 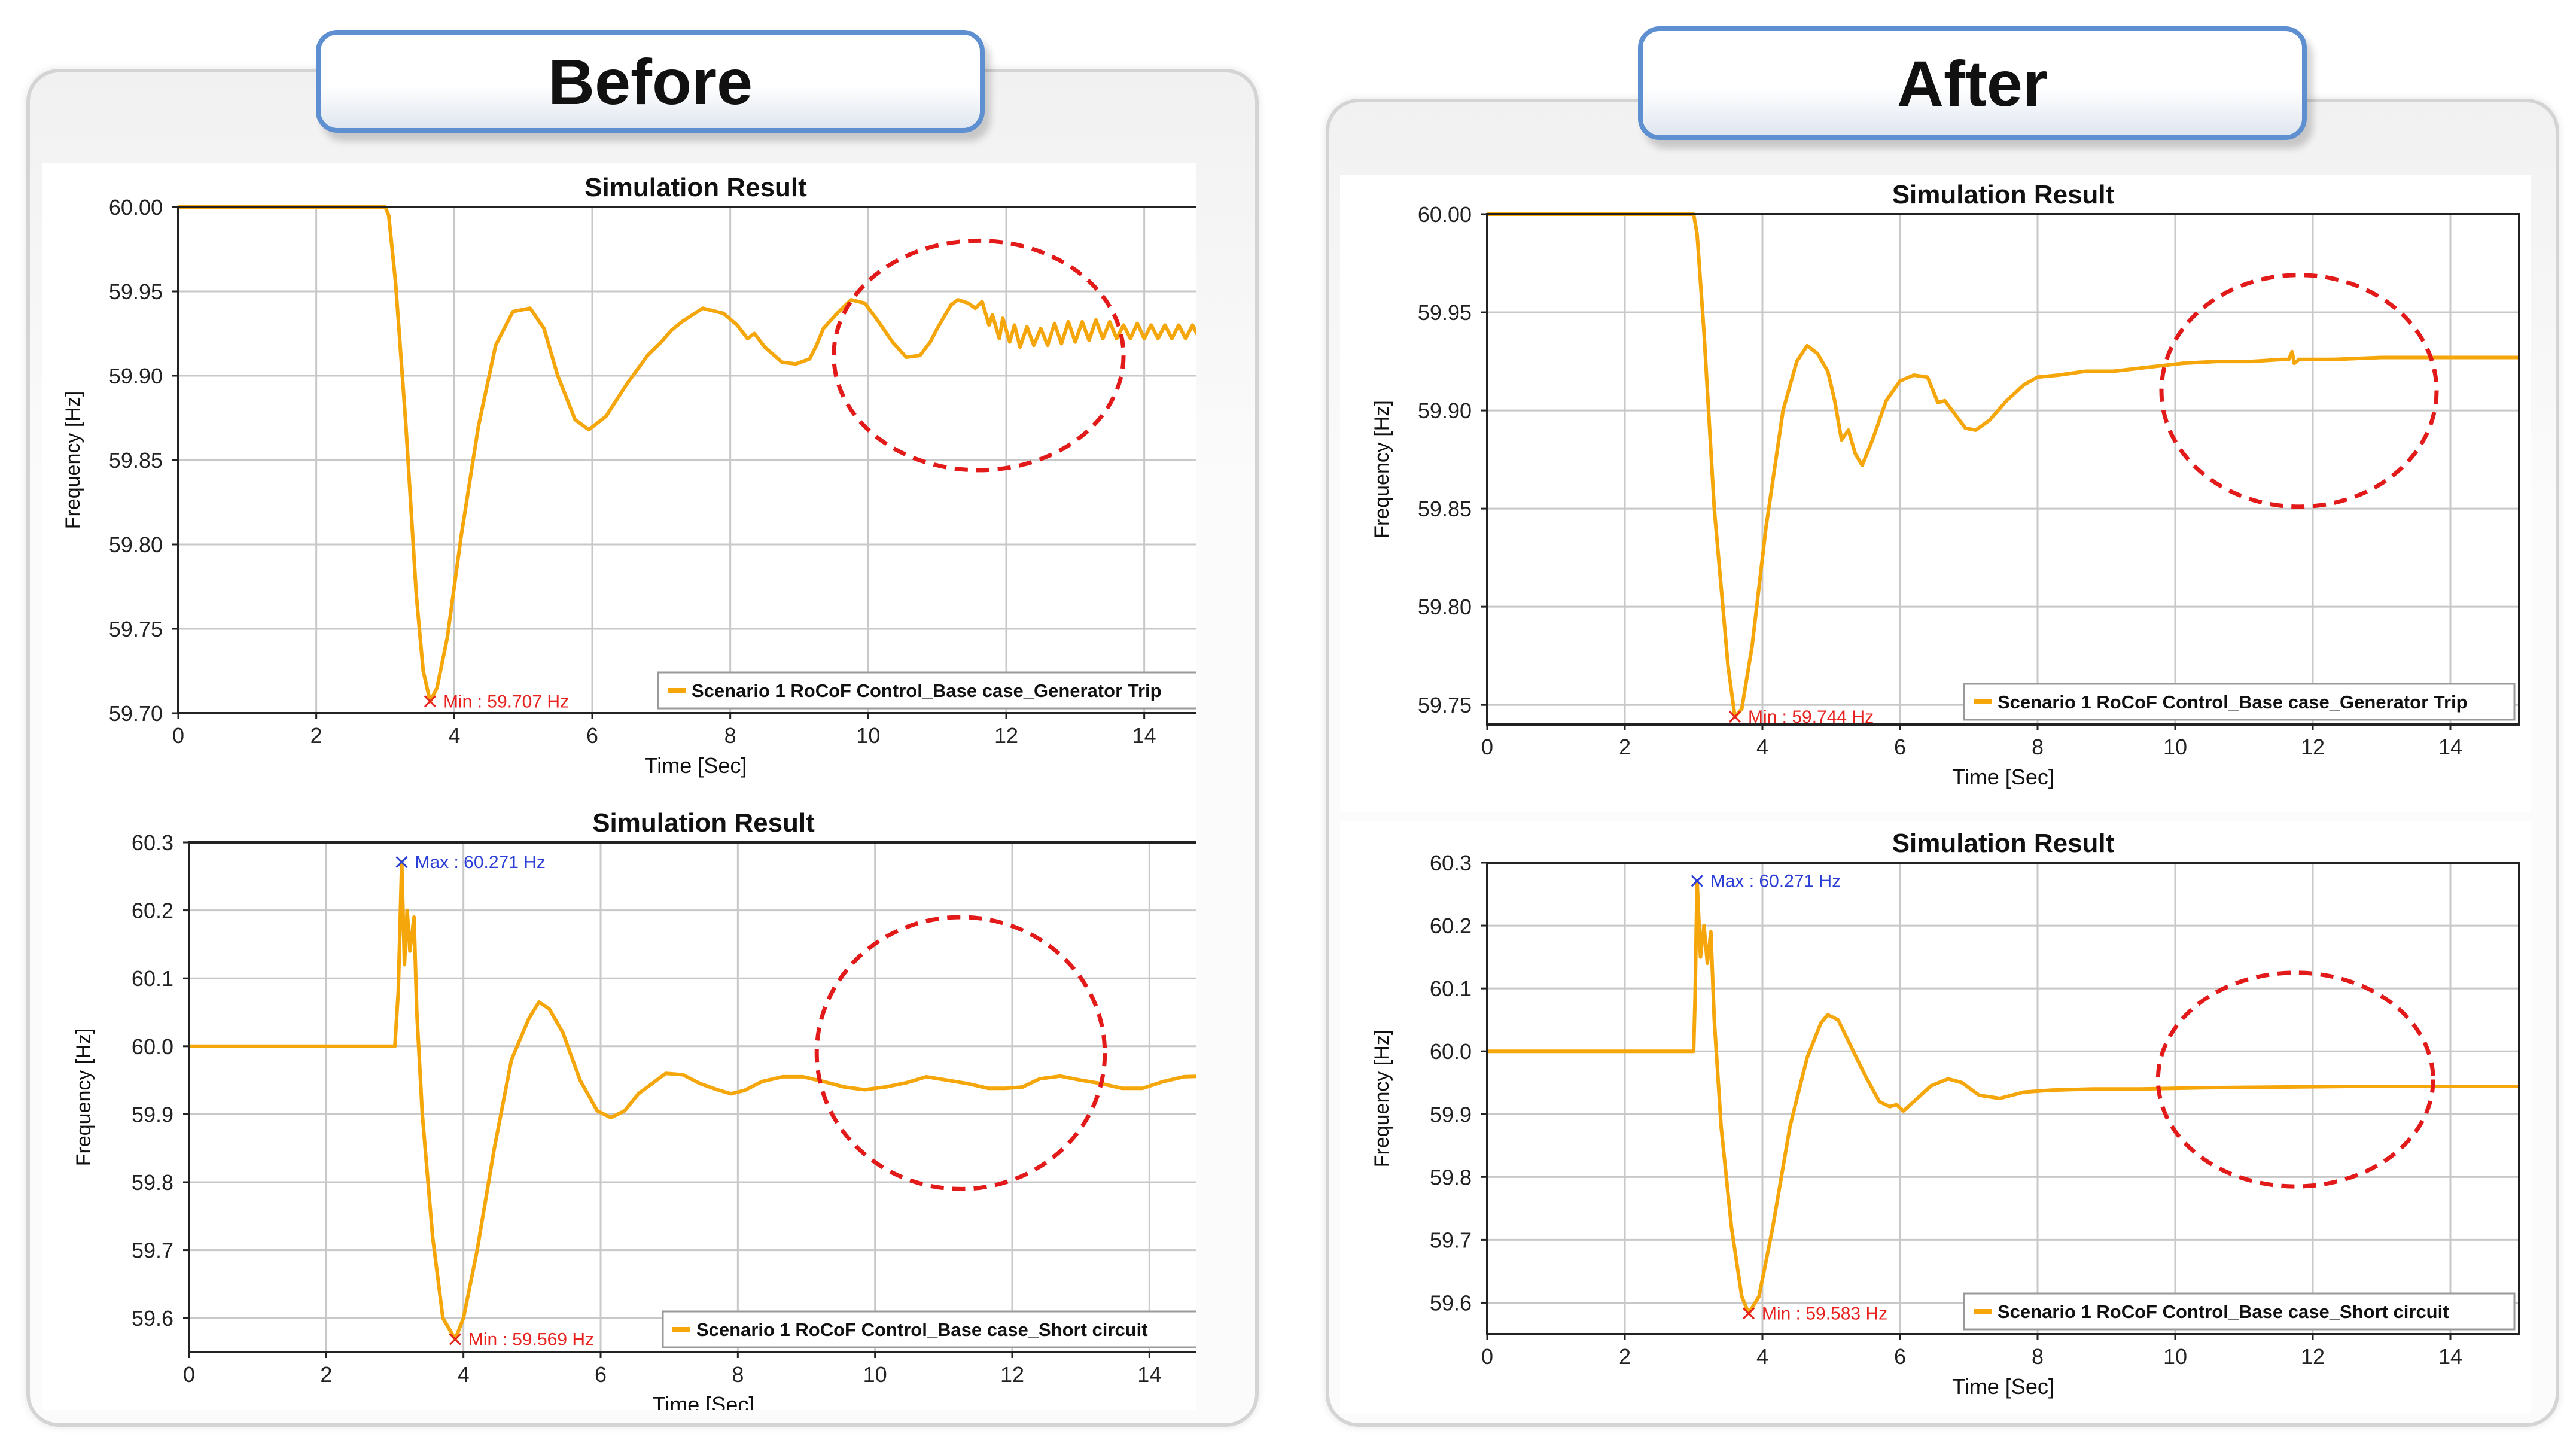 I want to click on min-annotation: Min : 59.583 Hz, so click(x=1824, y=1313).